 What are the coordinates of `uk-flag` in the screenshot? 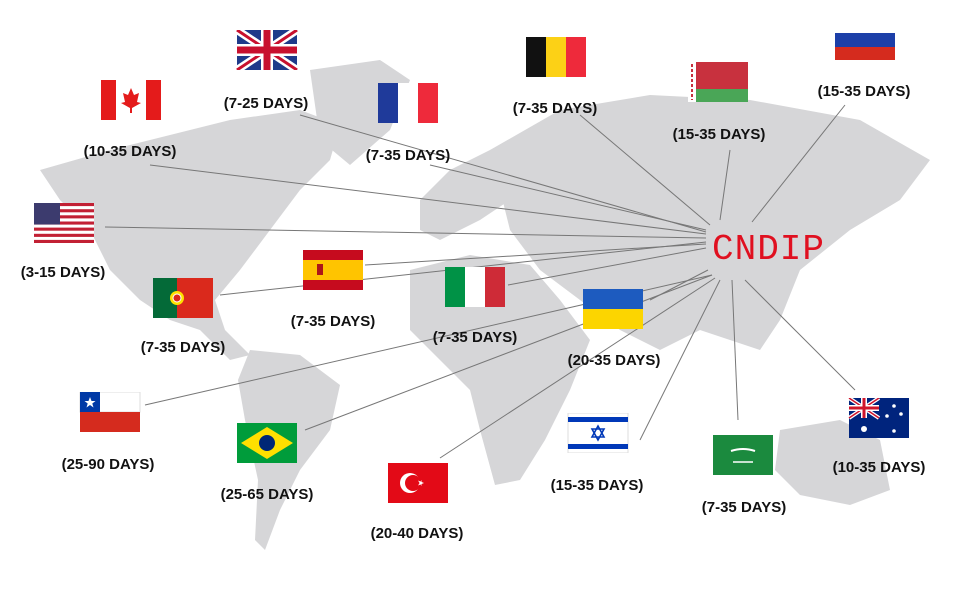 It's located at (267, 50).